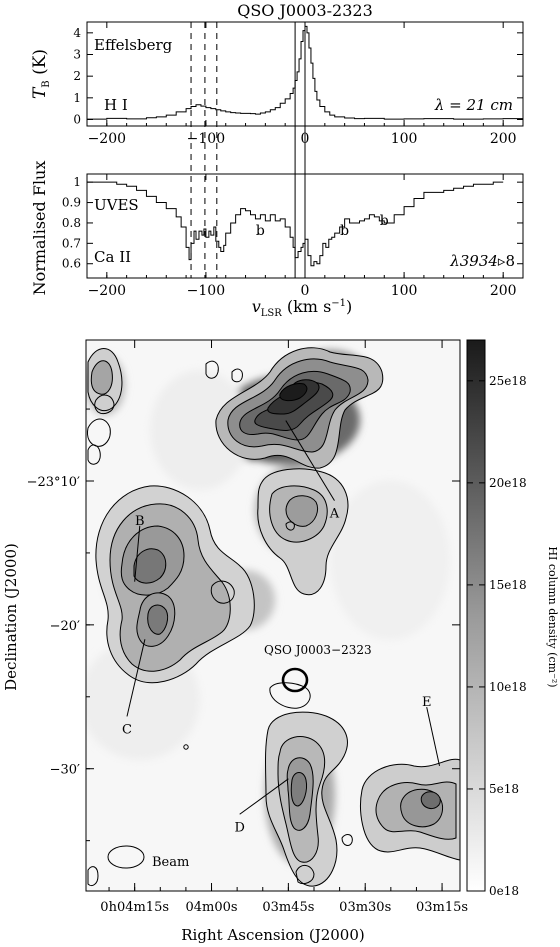 The image size is (560, 947). What do you see at coordinates (504, 789) in the screenshot?
I see `colorbar-tick-label: 5e18` at bounding box center [504, 789].